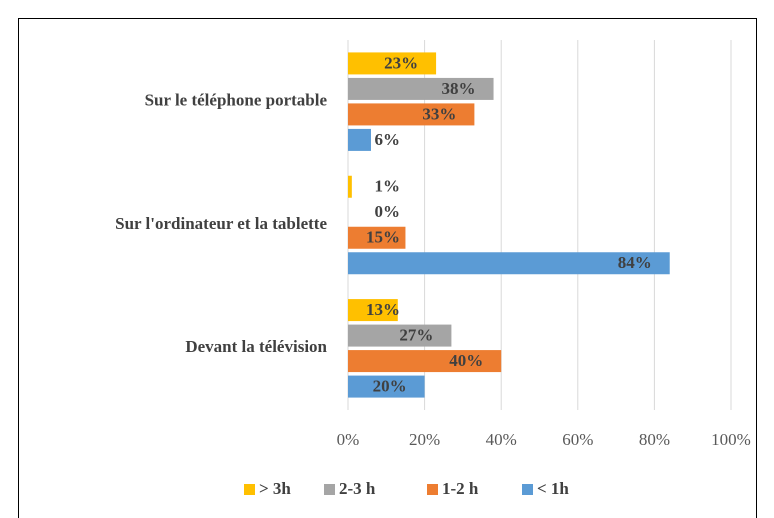 This screenshot has height=518, width=774. Describe the element at coordinates (731, 439) in the screenshot. I see `x-tick-label: 100%` at that location.